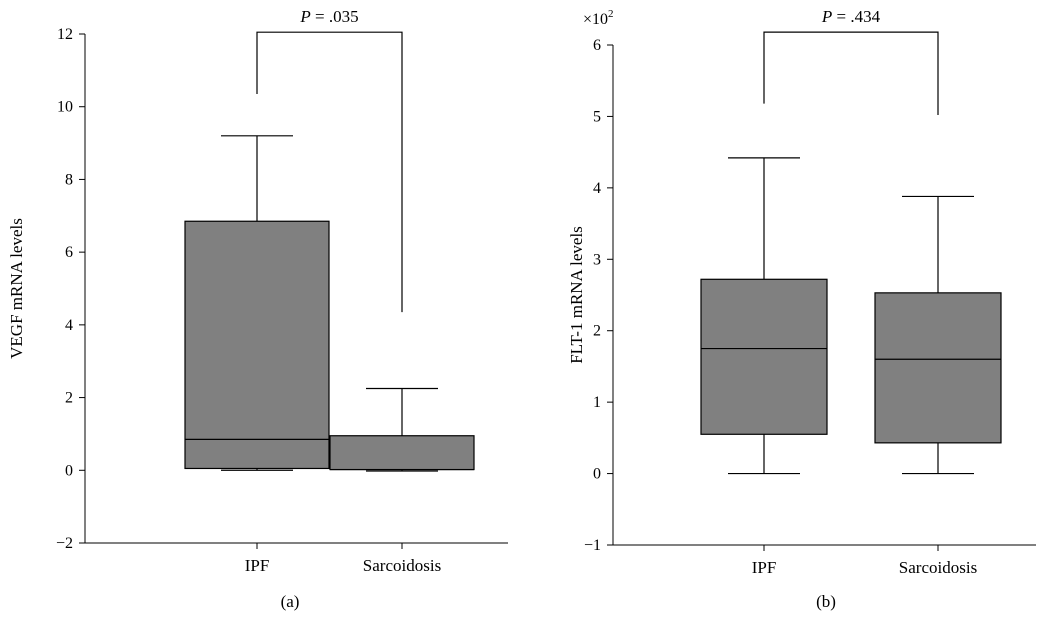  I want to click on y-axis-exponent: ×10², so click(598, 18).